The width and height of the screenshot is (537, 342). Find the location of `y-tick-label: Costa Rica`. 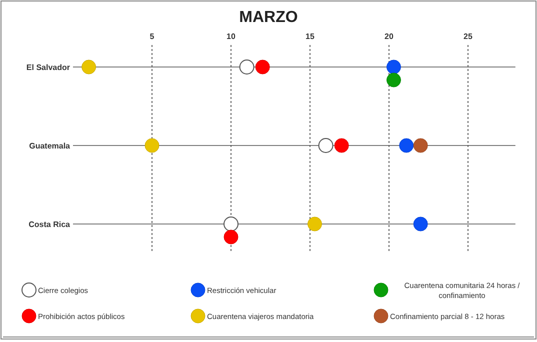

y-tick-label: Costa Rica is located at coordinates (49, 224).